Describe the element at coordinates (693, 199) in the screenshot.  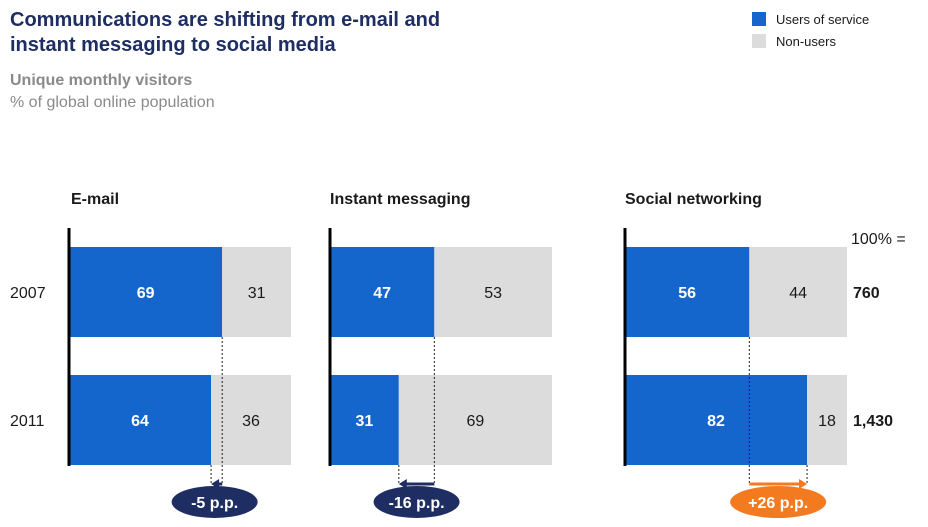
I see `panel-title-social-networking: Social networking` at that location.